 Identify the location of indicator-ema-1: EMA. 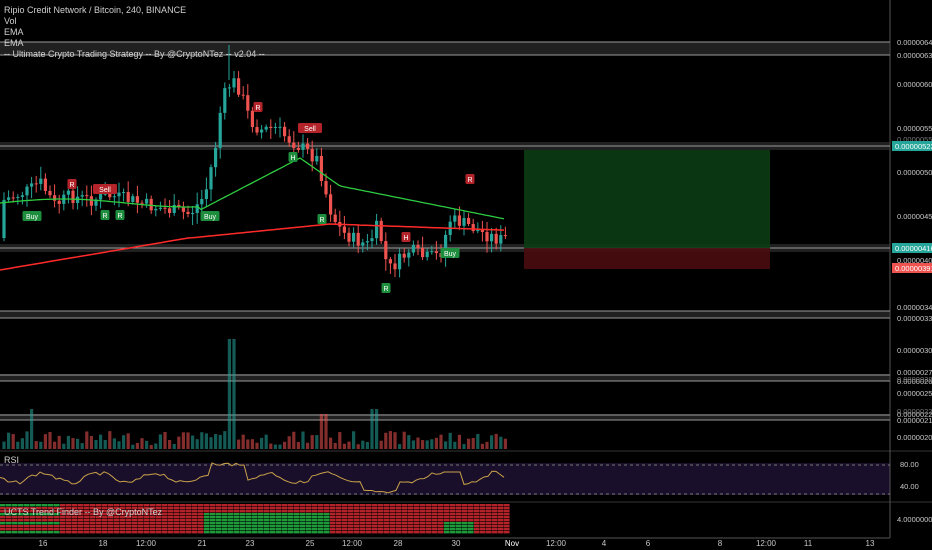
(14, 32).